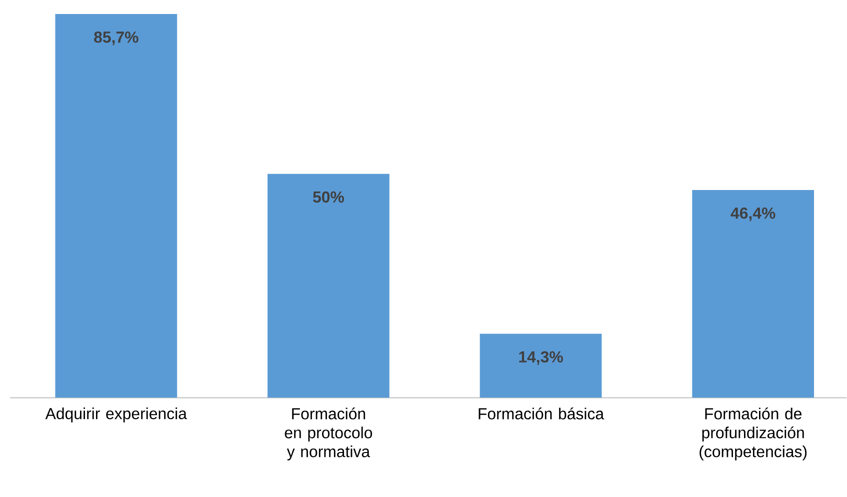 This screenshot has width=847, height=497. Describe the element at coordinates (541, 358) in the screenshot. I see `data-label: 14,3%` at that location.